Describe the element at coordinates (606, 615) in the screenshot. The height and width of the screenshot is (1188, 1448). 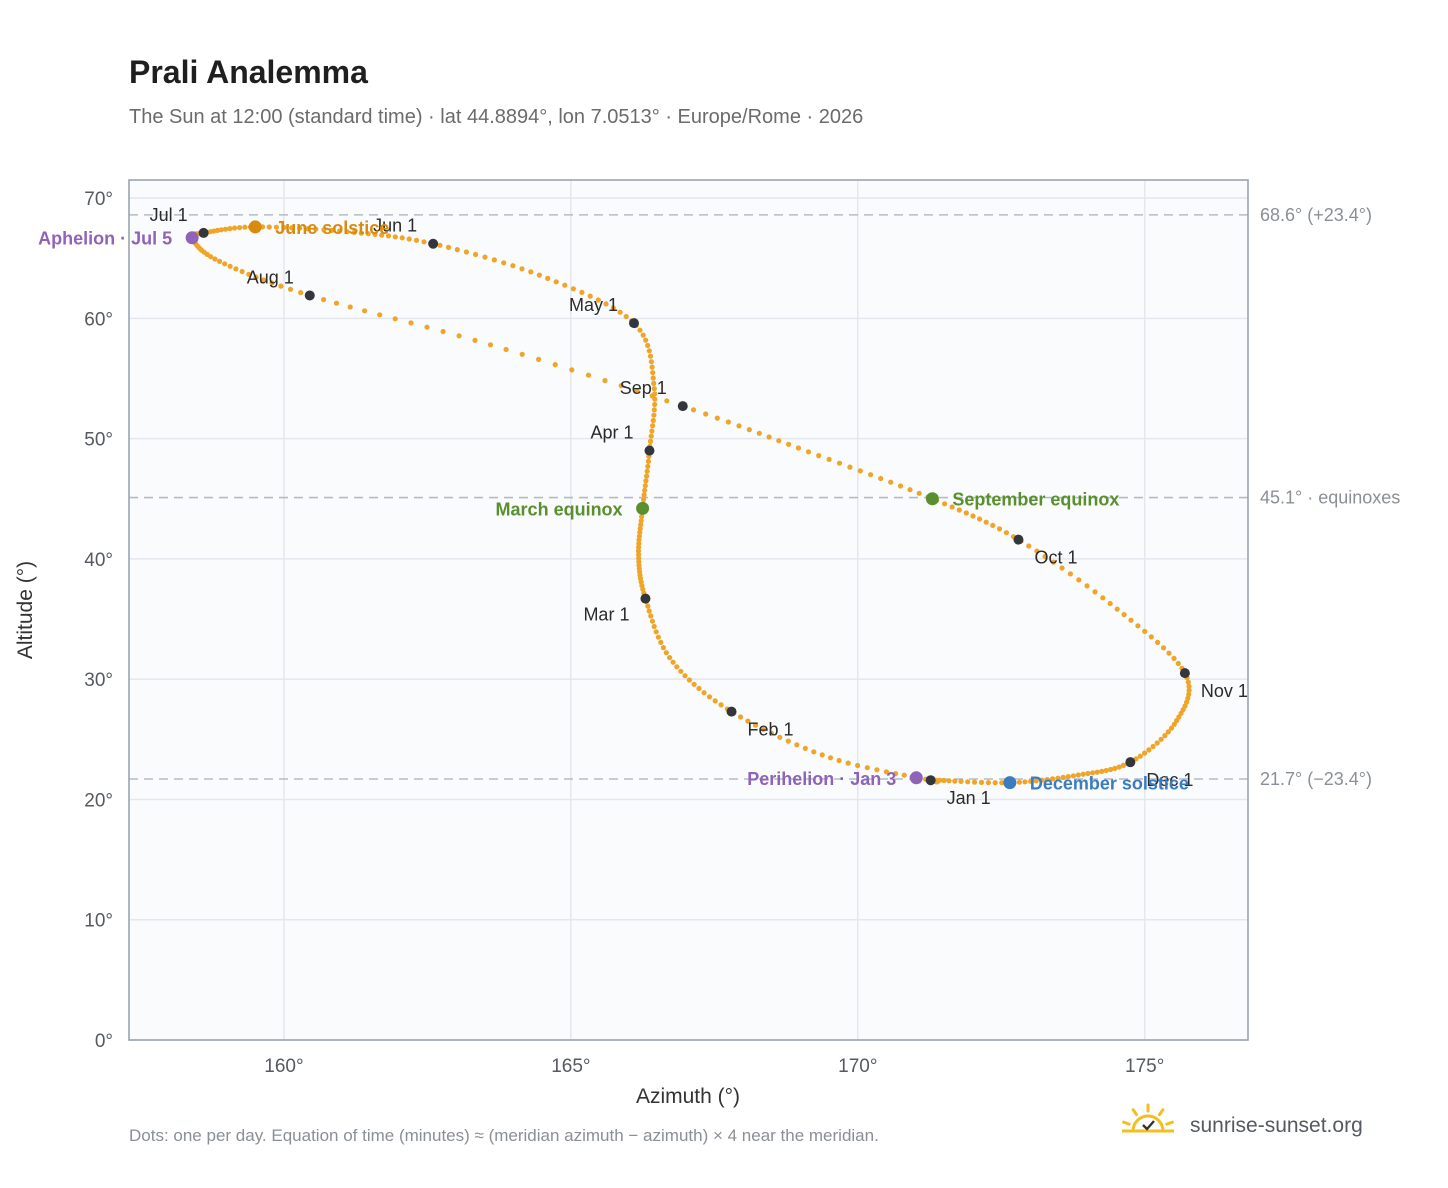
I see `month-label: Mar 1` at that location.